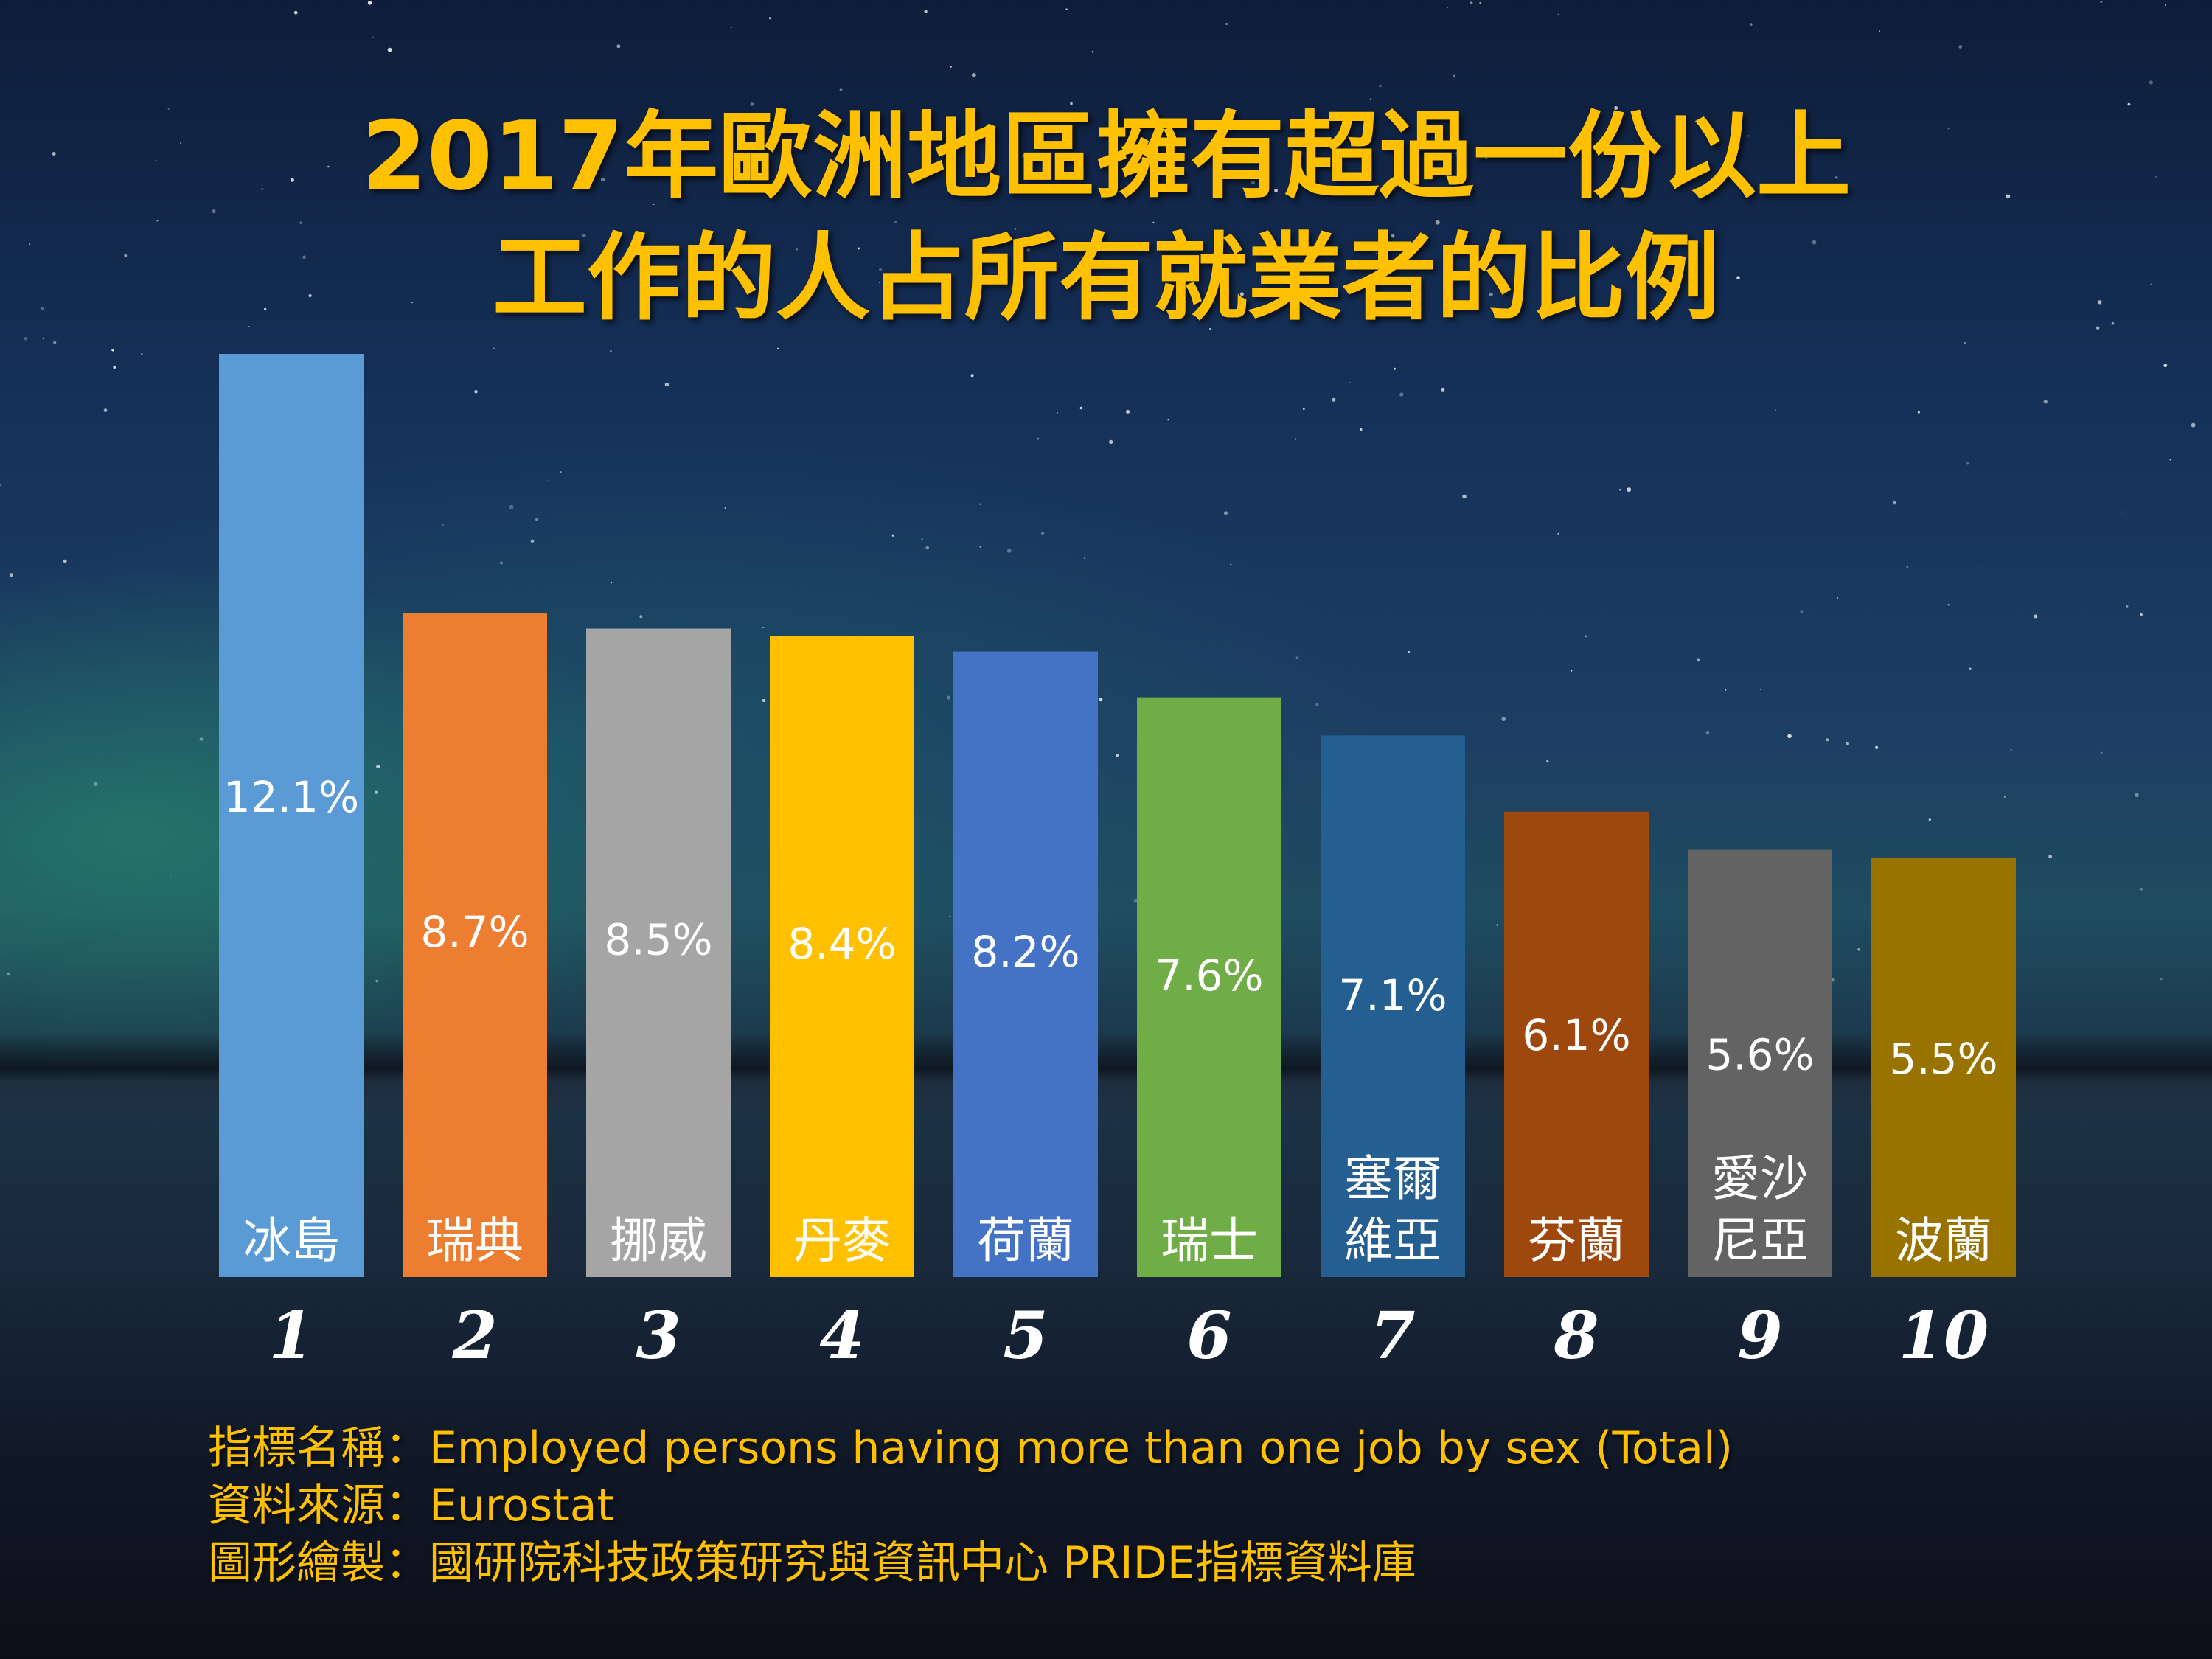 The image size is (2212, 1659). I want to click on bar-category-label: 荷蘭, so click(1025, 1240).